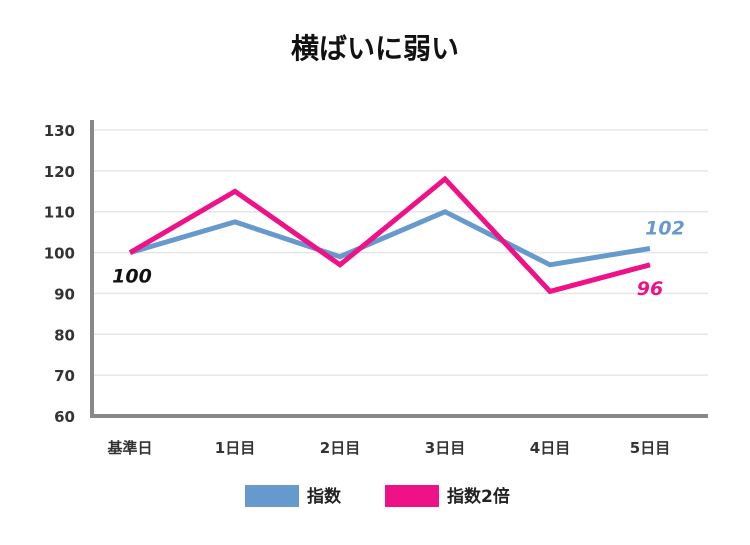 The height and width of the screenshot is (545, 750). I want to click on x-tick-label: 基準日, so click(129, 448).